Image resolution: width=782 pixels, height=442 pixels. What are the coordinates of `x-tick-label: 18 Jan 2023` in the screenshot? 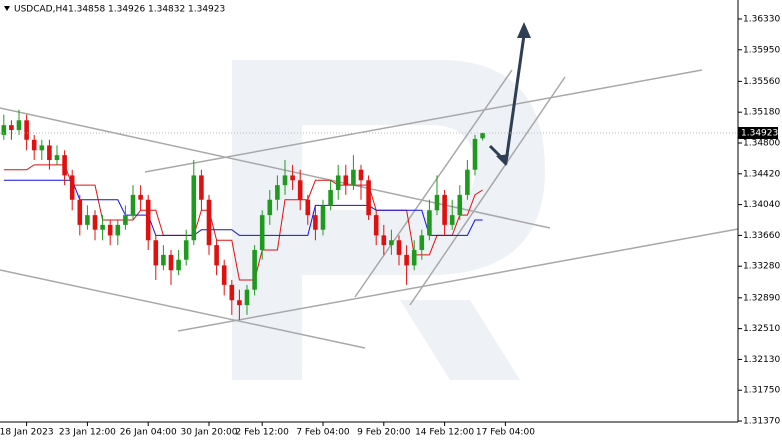 It's located at (27, 433).